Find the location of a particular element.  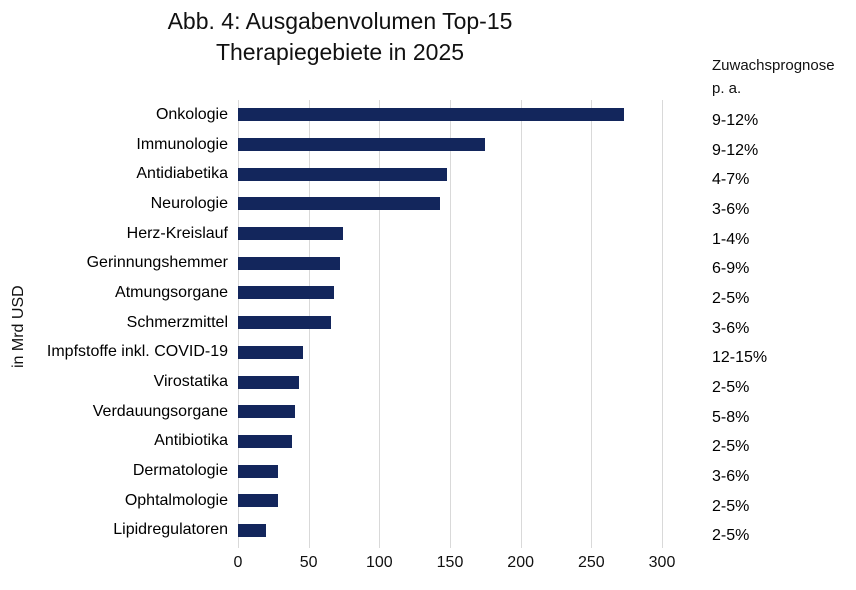

category-label: Atmungsorgane is located at coordinates (171, 292).